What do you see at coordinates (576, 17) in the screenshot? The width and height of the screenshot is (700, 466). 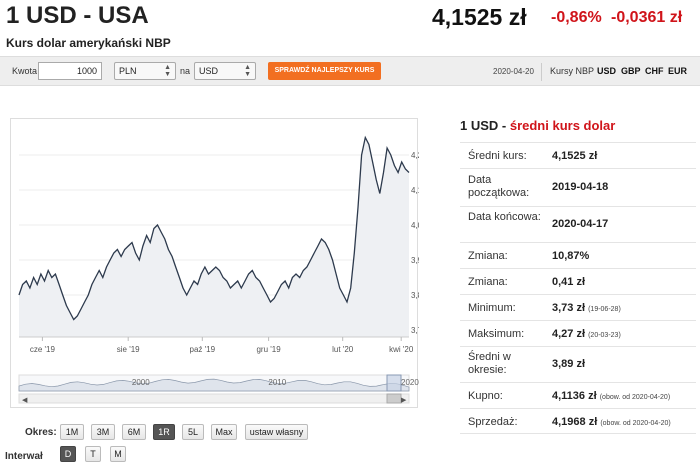 I see `change-percent: -0,86%` at bounding box center [576, 17].